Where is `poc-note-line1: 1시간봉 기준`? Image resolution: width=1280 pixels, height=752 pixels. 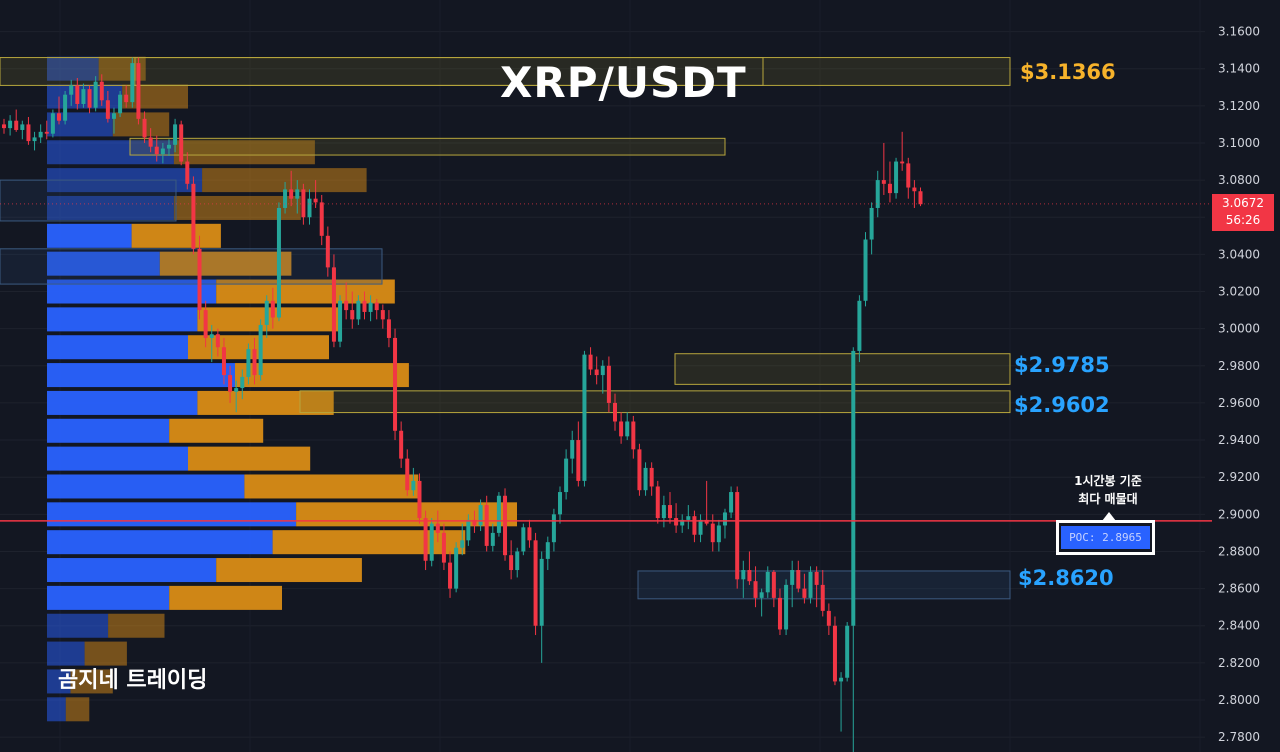 poc-note-line1: 1시간봉 기준 is located at coordinates (1108, 481).